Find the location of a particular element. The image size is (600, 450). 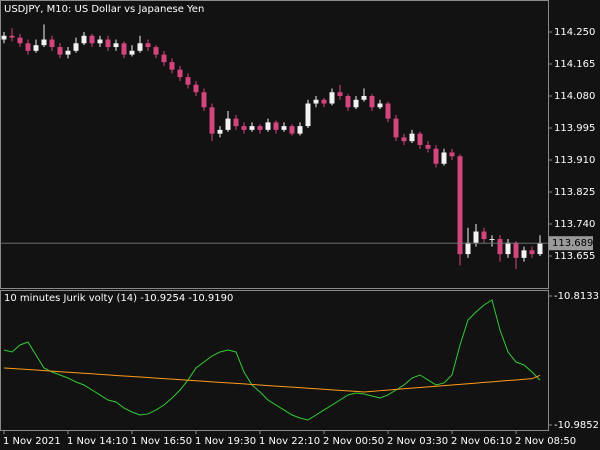

y-tick-label: 113.655 is located at coordinates (574, 256).